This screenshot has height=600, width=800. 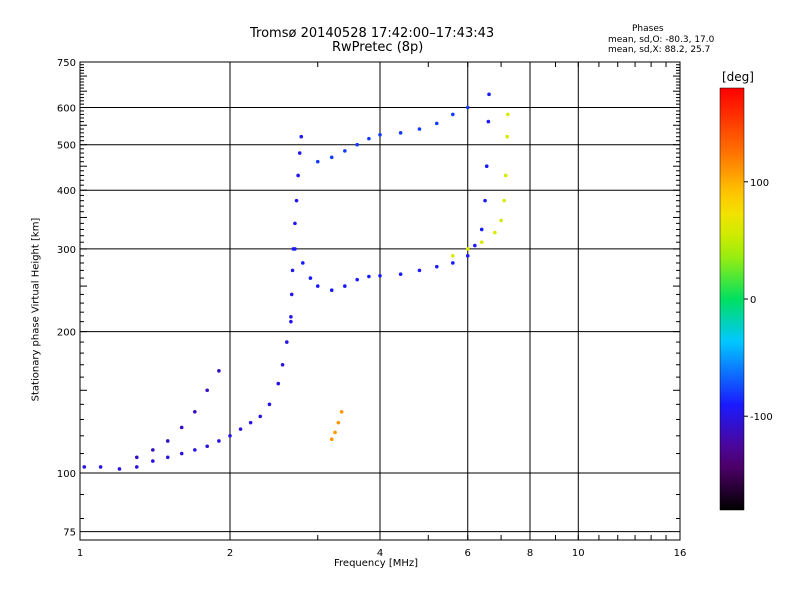 I want to click on y-tick-label: 750, so click(x=66, y=63).